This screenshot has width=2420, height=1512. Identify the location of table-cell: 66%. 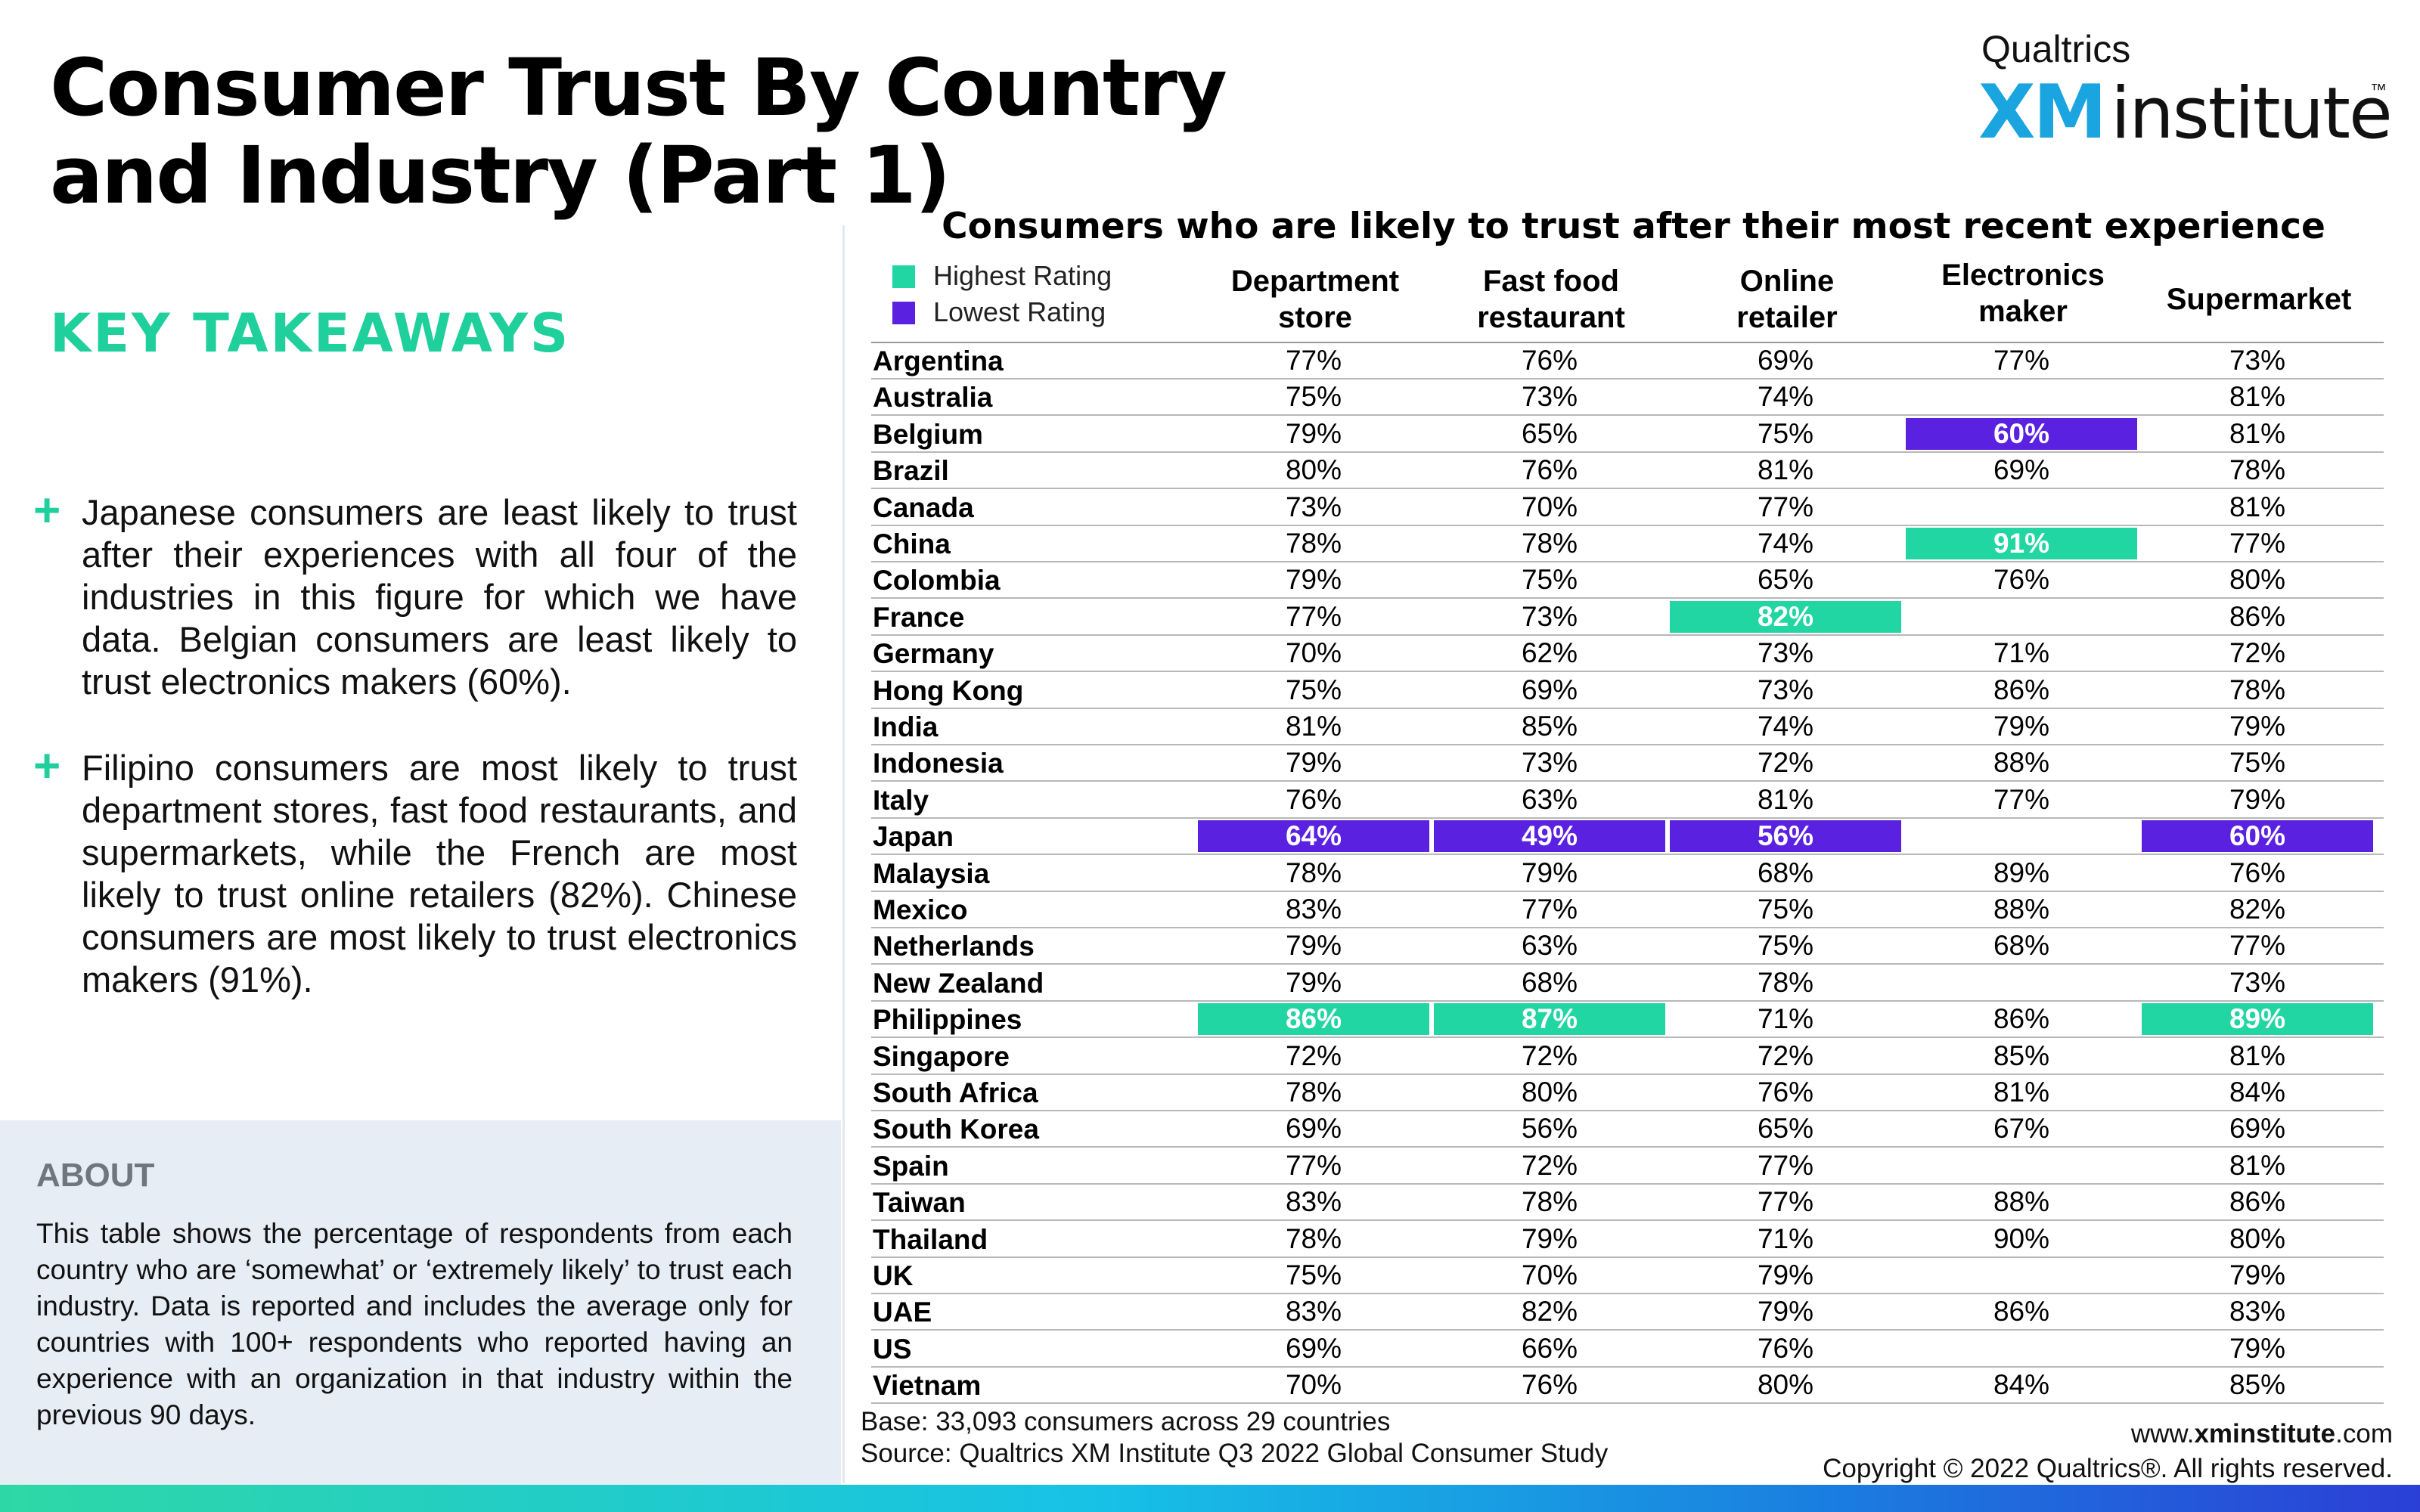
(1549, 1348).